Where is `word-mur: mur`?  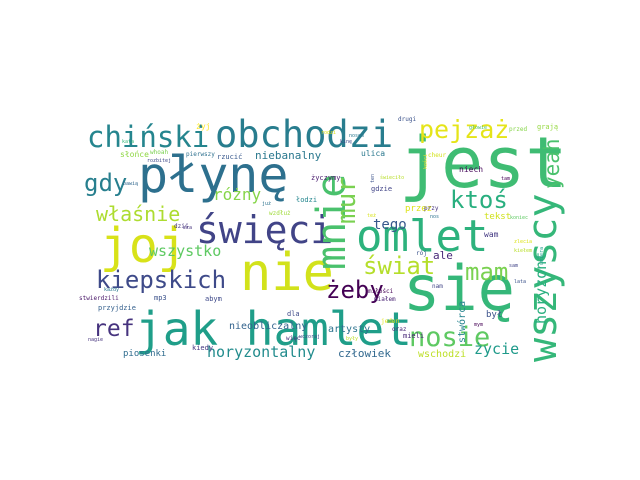 word-mur: mur is located at coordinates (347, 200).